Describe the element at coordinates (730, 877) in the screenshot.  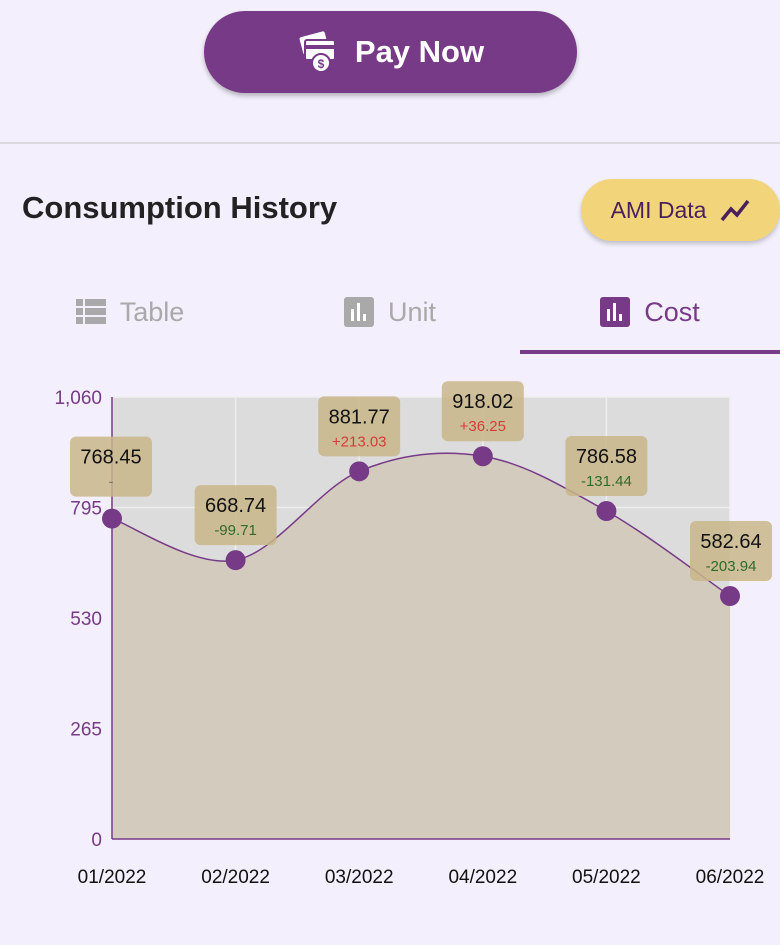
I see `x-tick-label: 06/2022` at that location.